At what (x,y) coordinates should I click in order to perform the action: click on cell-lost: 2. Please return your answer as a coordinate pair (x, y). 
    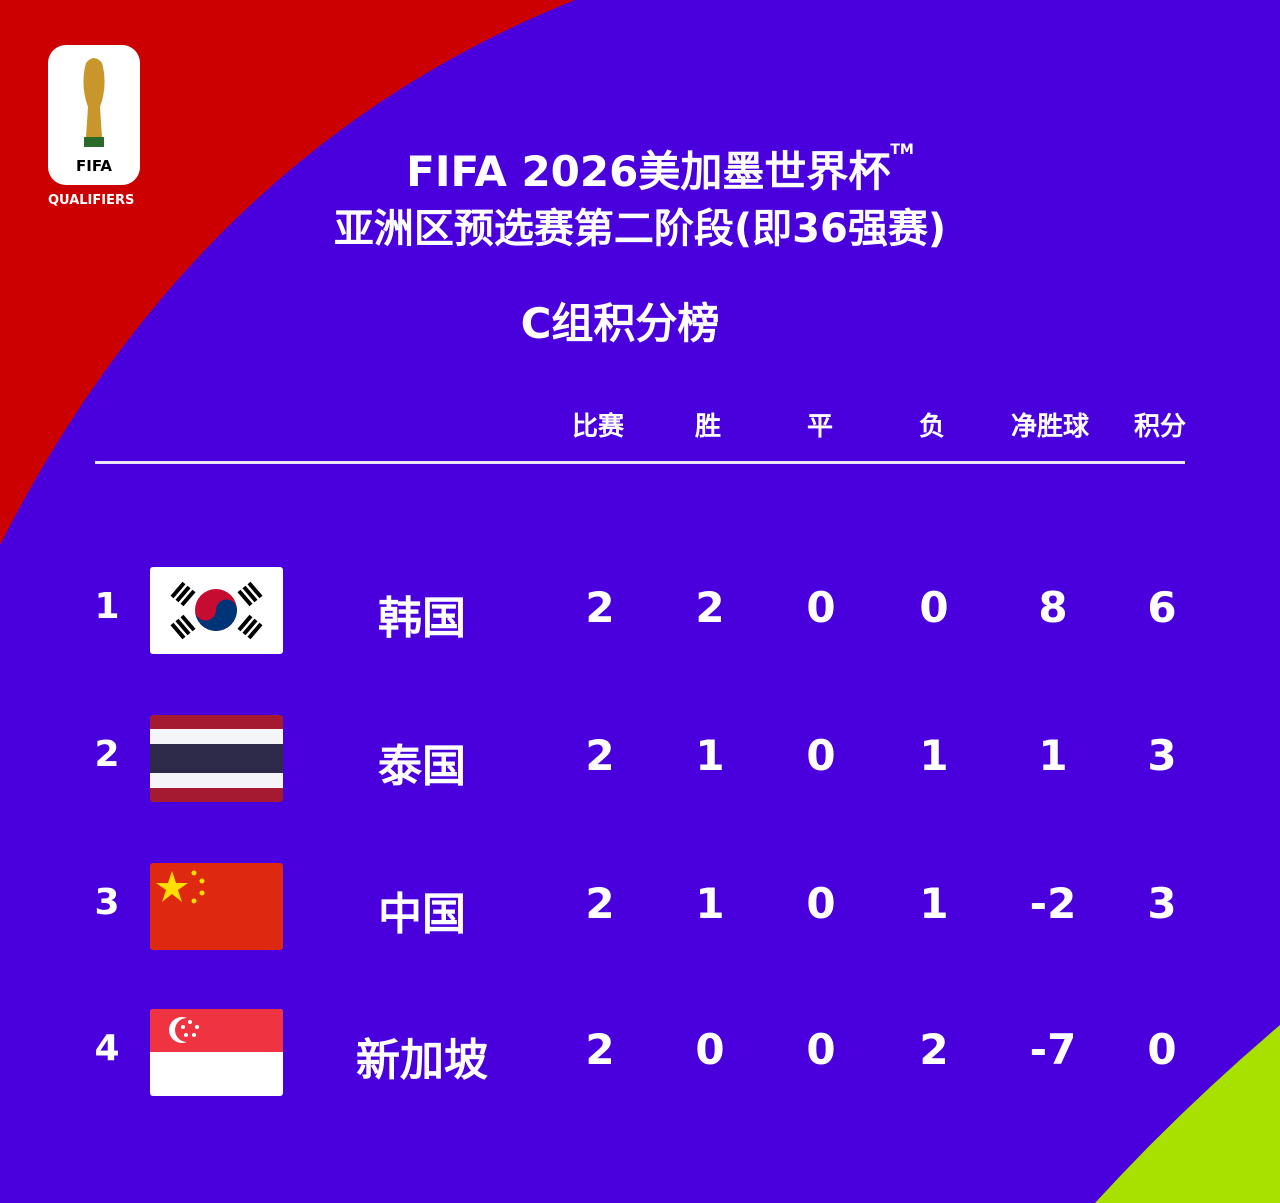
    Looking at the image, I should click on (934, 1049).